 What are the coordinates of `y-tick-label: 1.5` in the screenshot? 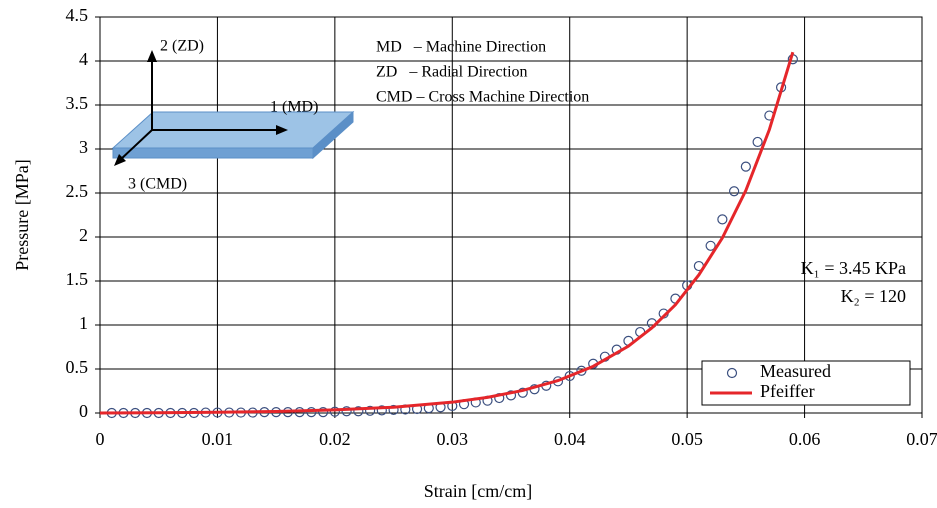 It's located at (77, 279).